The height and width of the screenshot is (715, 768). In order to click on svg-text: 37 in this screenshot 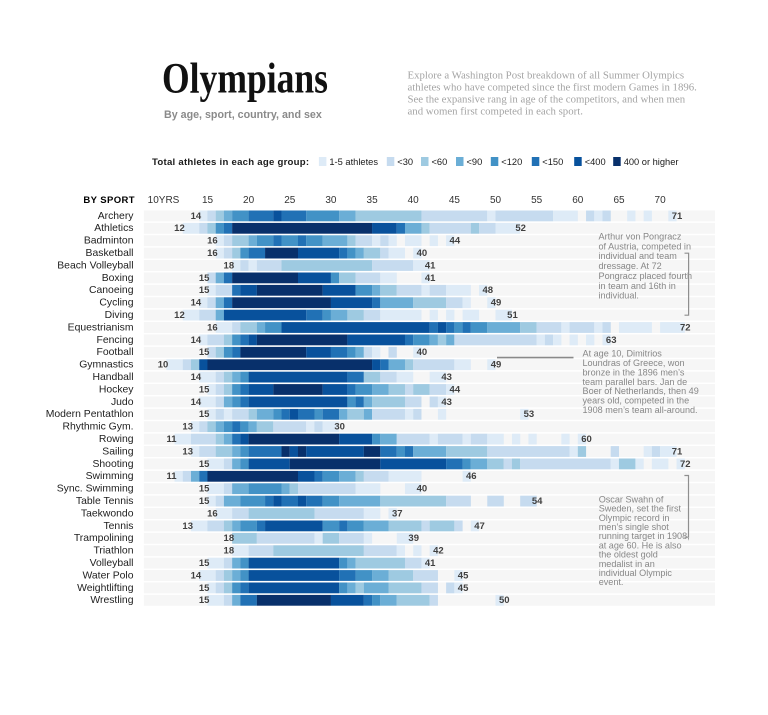, I will do `click(397, 513)`.